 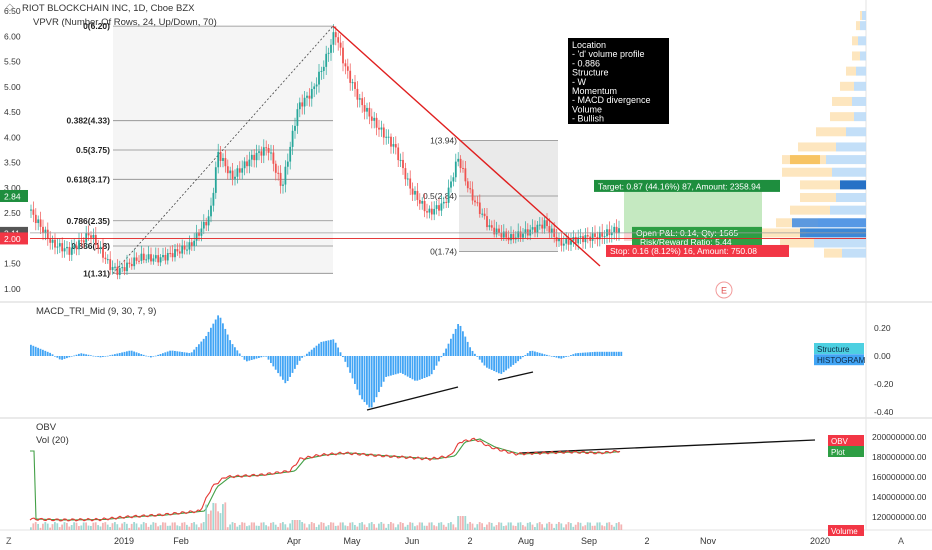 I want to click on earnings-marker, so click(x=724, y=290).